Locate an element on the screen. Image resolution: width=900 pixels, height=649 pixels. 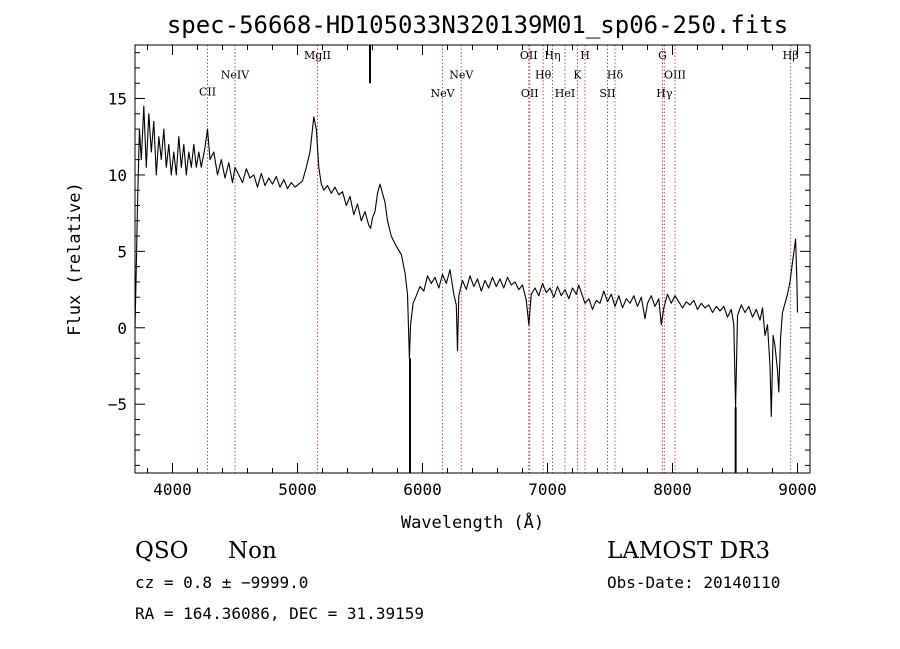
line-marker-label: SII is located at coordinates (607, 93).